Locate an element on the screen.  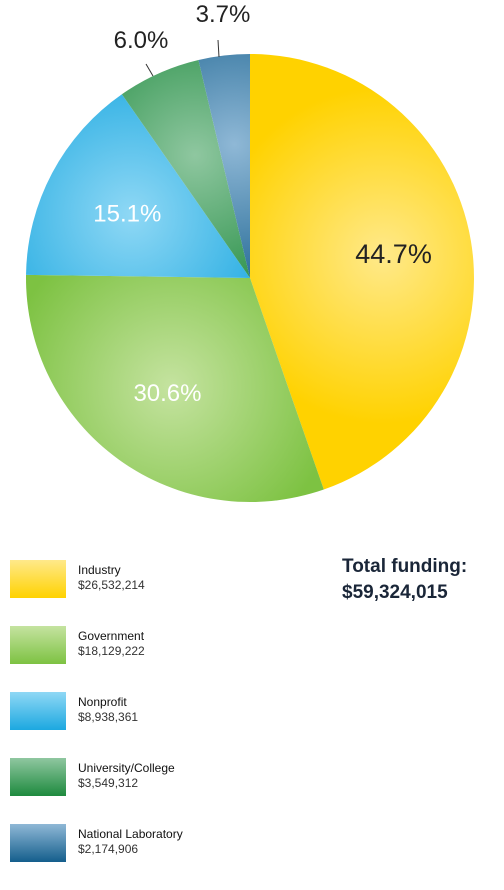
legend-label-nonprofit: Nonprofit is located at coordinates (102, 702).